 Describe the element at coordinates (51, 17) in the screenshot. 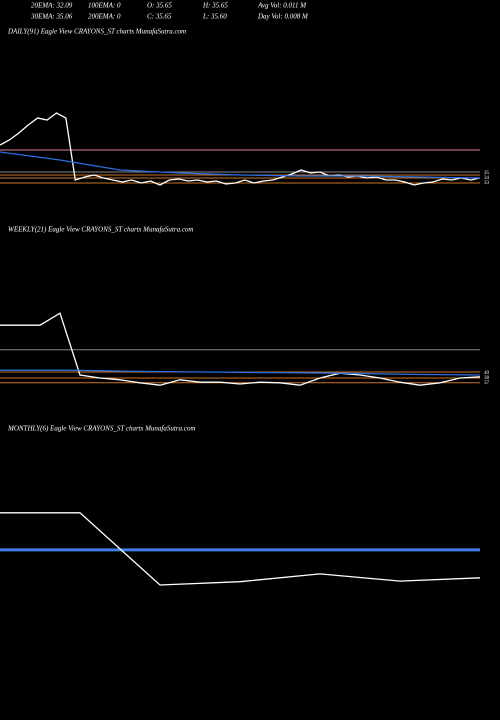

I see `header-text: 30EMA: 35.06` at that location.